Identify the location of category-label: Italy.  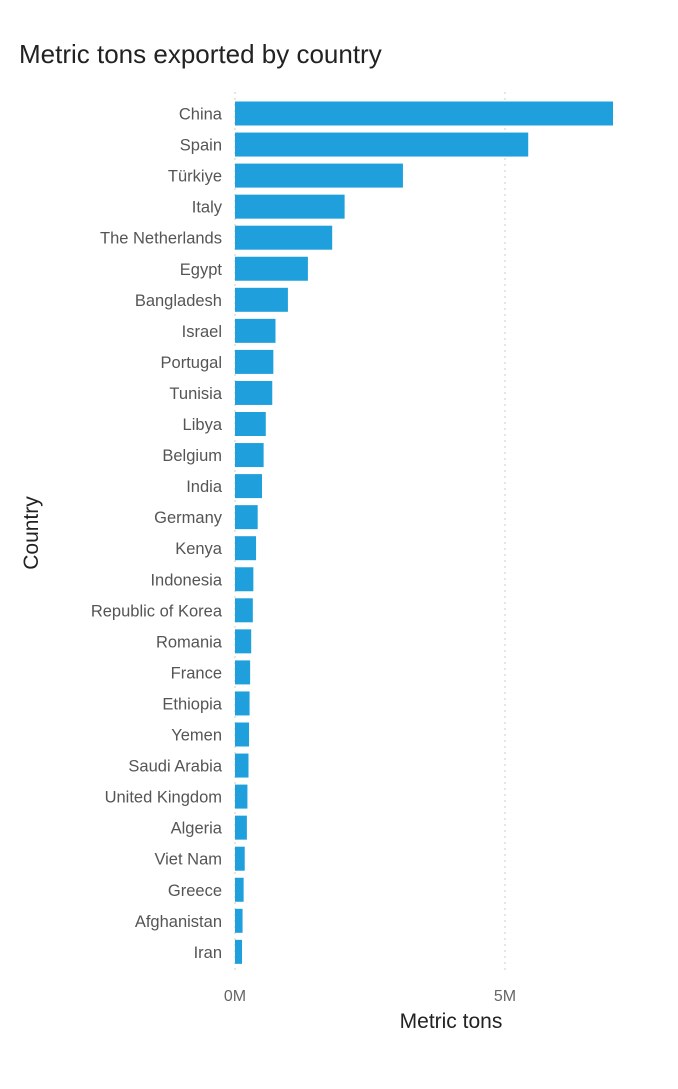
(207, 208).